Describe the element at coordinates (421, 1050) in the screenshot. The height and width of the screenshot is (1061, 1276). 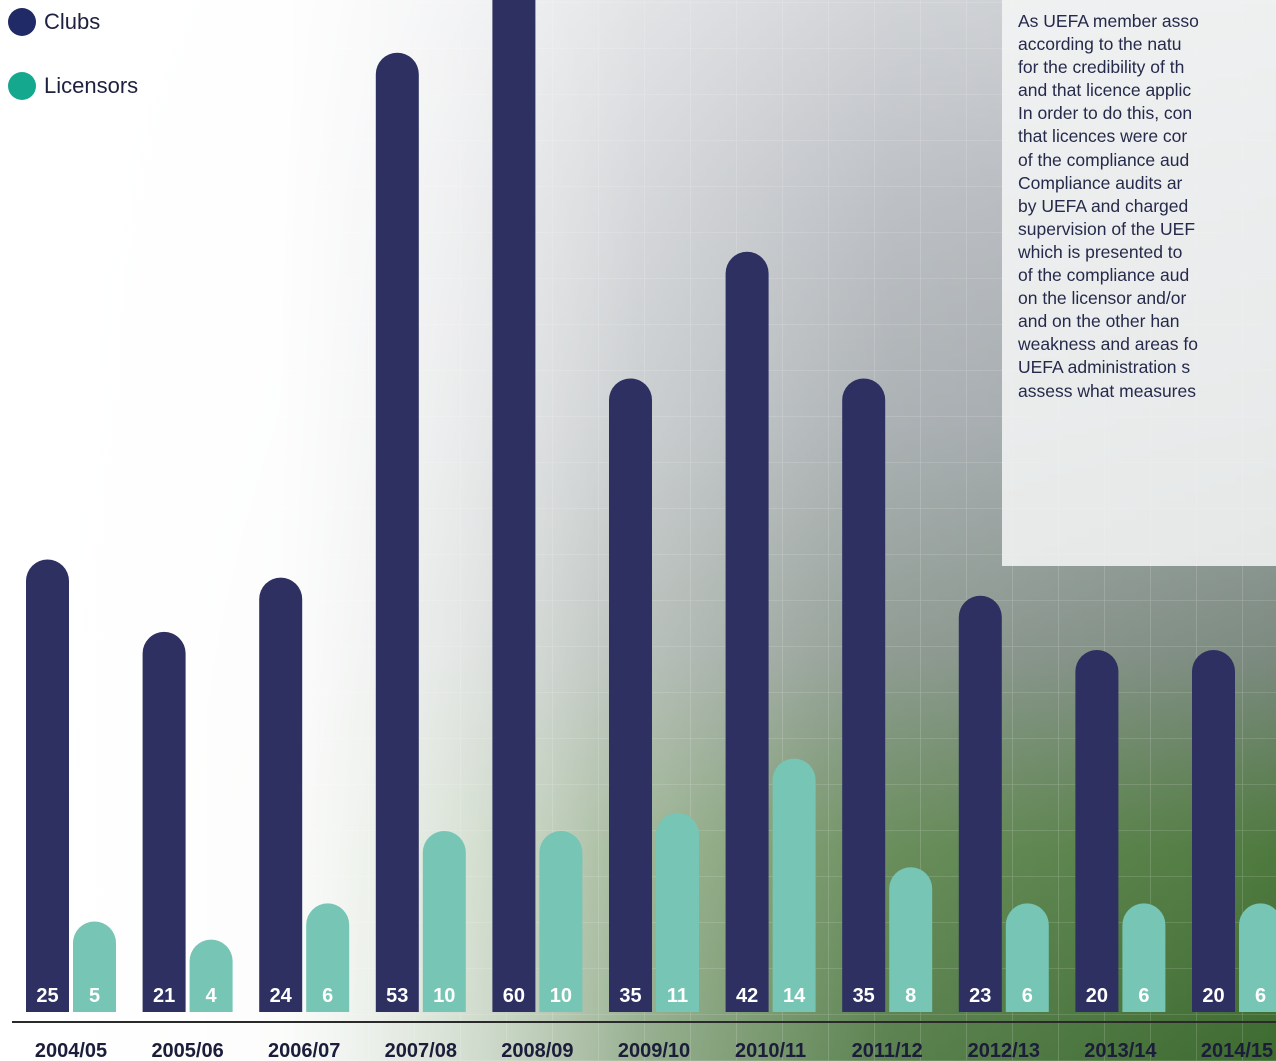
I see `x-tick-label: 2007/08` at that location.